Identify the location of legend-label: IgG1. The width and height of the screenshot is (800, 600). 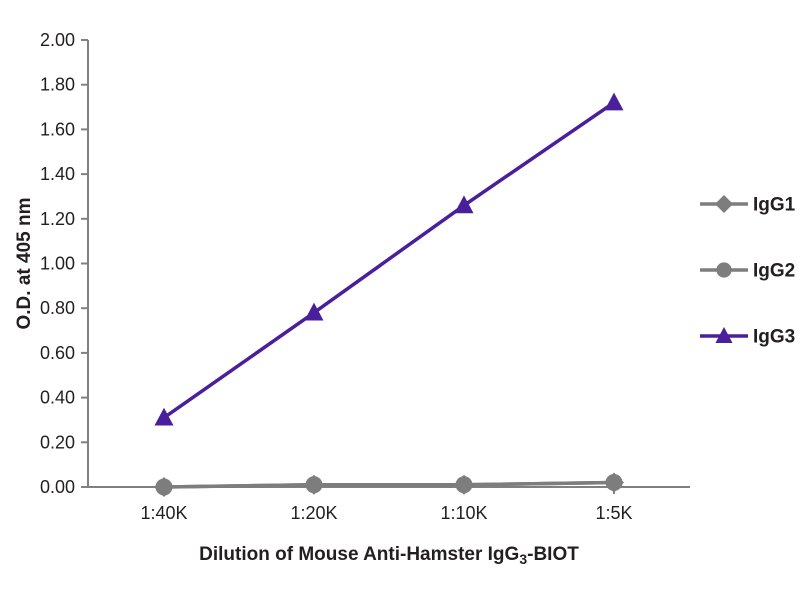
(774, 205).